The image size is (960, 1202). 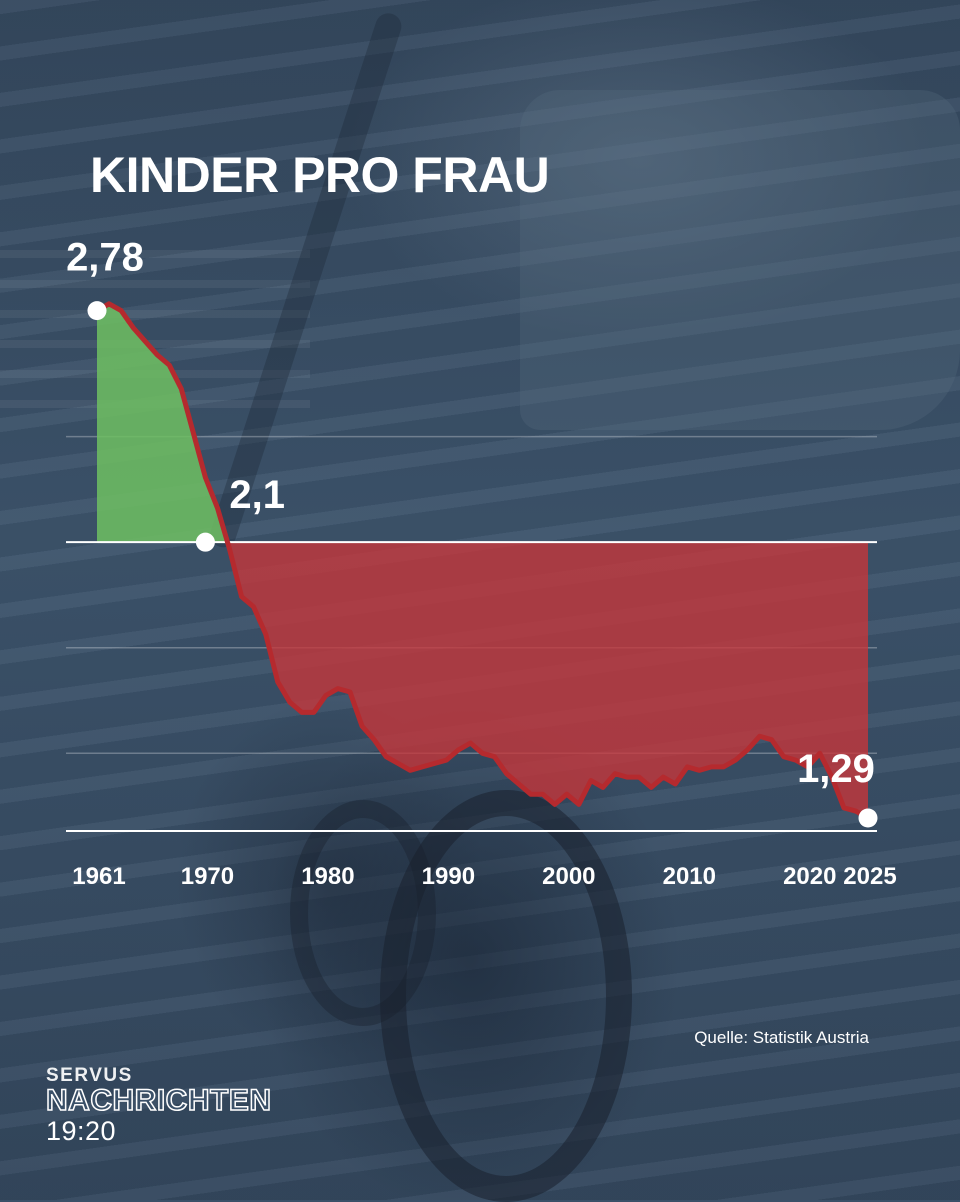 I want to click on logo-line-time: 19:20, so click(x=81, y=1131).